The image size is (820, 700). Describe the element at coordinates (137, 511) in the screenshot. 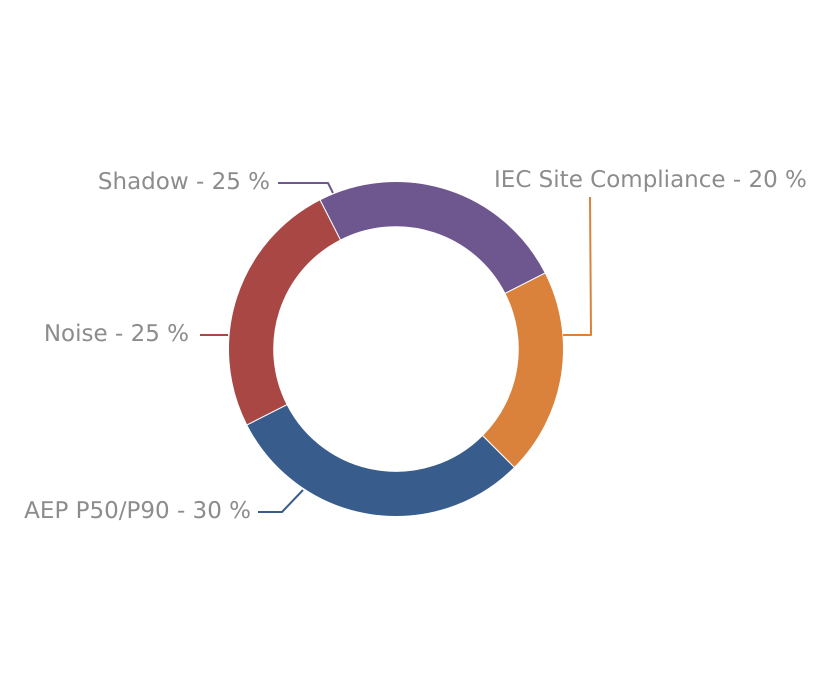

I see `slice-label: AEP P50/P90 - 30 %` at that location.